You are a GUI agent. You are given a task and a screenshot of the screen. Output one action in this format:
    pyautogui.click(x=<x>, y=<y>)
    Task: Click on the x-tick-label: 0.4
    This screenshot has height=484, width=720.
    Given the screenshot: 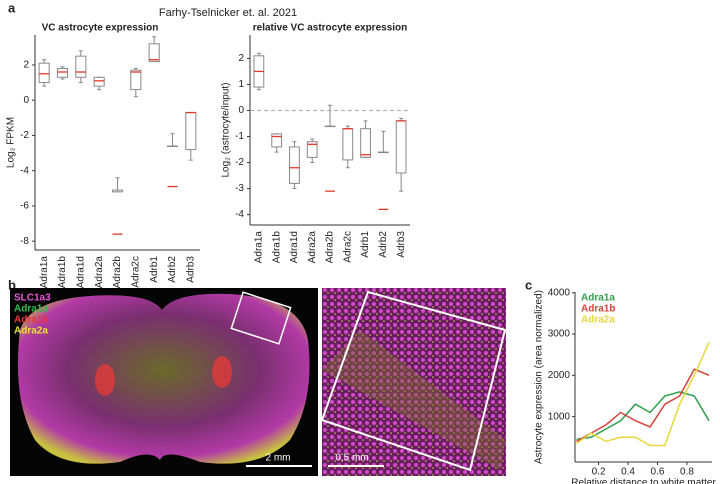 What is the action you would take?
    pyautogui.click(x=628, y=472)
    